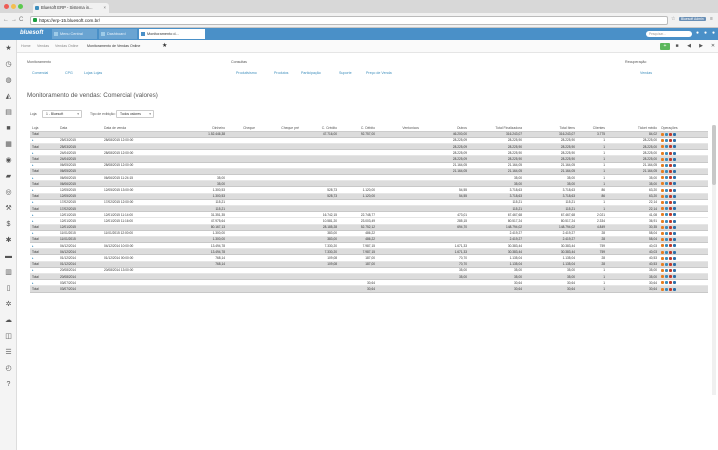  What do you see at coordinates (349, 20) in the screenshot?
I see `address-bar: https://erp-15.bluesoft.com.br/` at bounding box center [349, 20].